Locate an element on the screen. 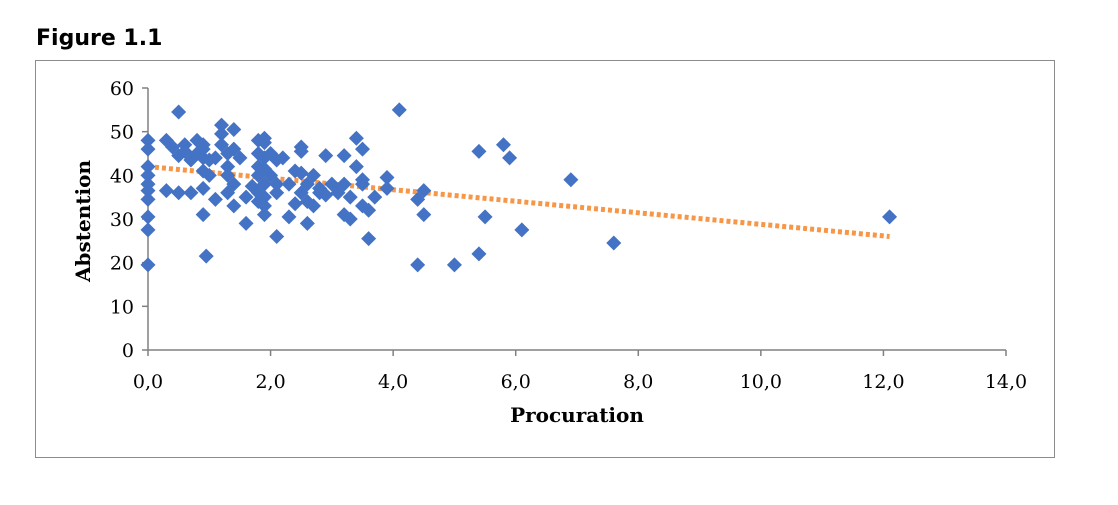 The height and width of the screenshot is (505, 1118). x-tick-label: 12,0 is located at coordinates (883, 382).